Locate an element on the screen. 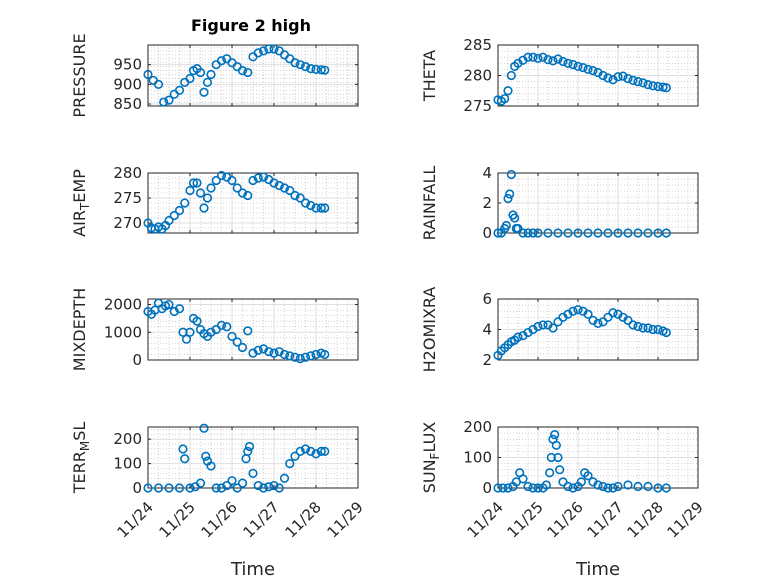 The height and width of the screenshot is (583, 778). x-axis-label: Time is located at coordinates (252, 569).